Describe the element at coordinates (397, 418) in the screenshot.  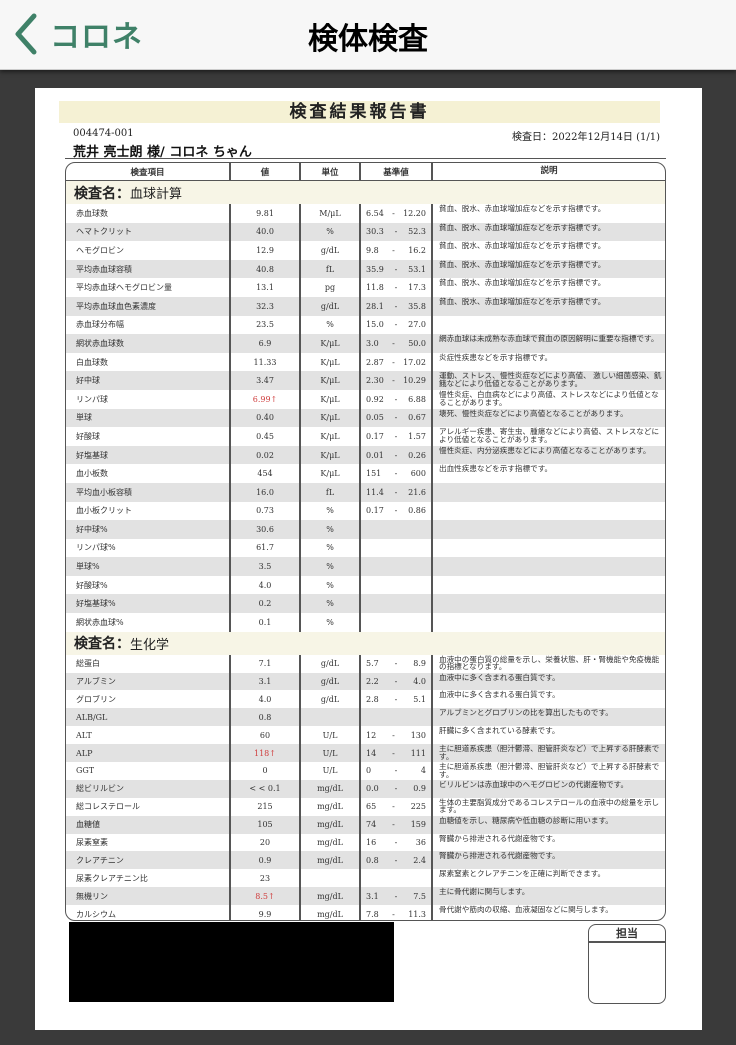
I see `reference-range: 0.05-0.67` at that location.